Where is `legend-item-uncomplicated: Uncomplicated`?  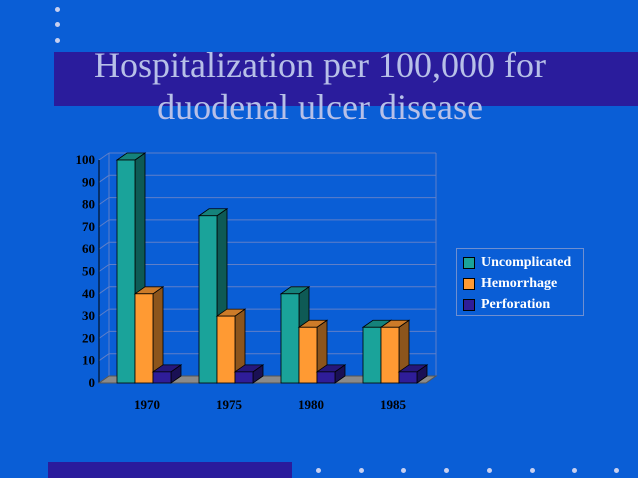 legend-item-uncomplicated: Uncomplicated is located at coordinates (523, 262).